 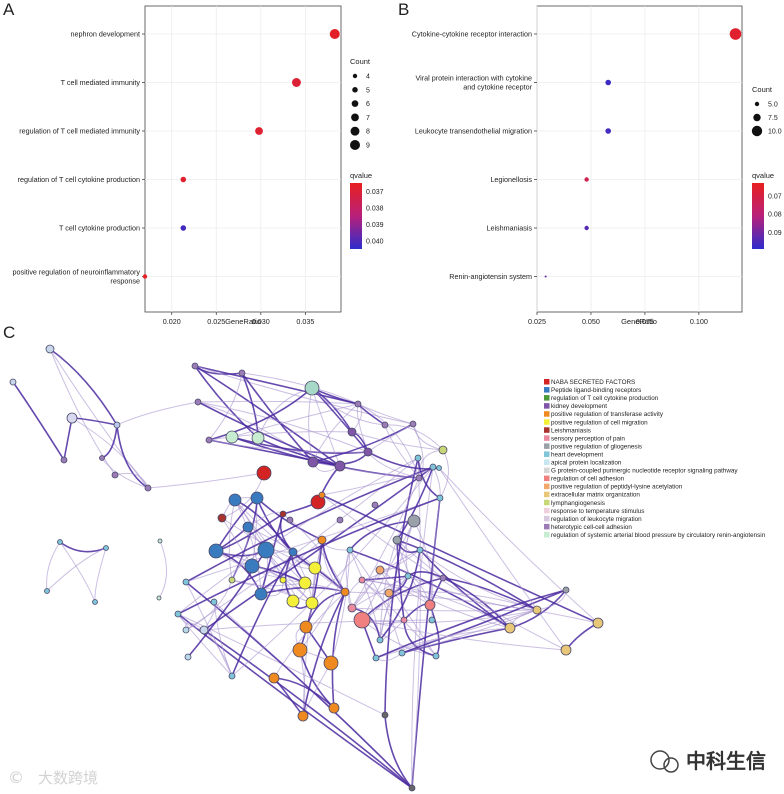 I want to click on network-legend-label: lymphangiogenesis, so click(x=578, y=503).